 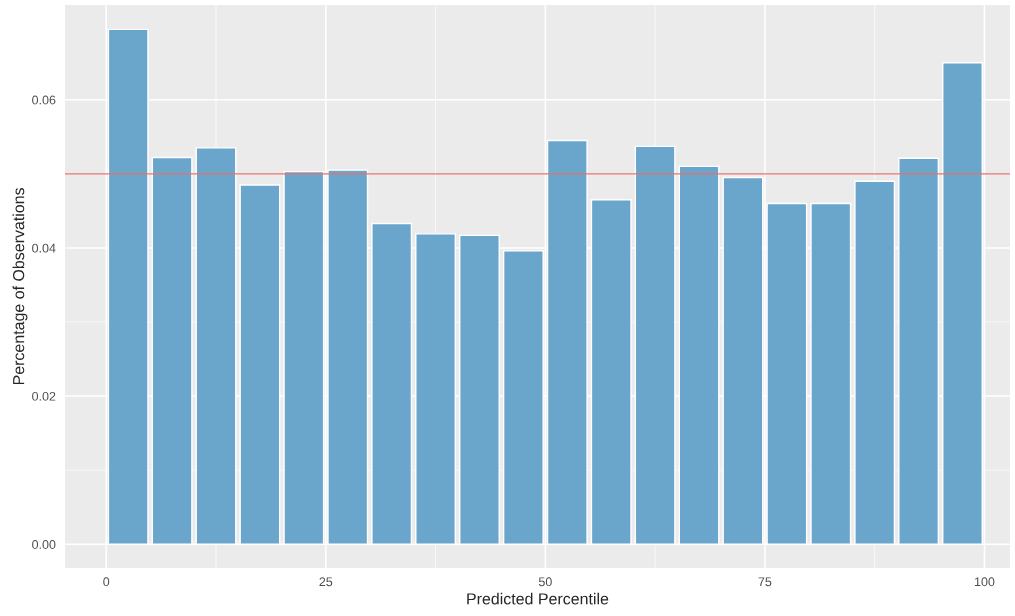 I want to click on y-tick-label: 0.00, so click(x=44, y=544).